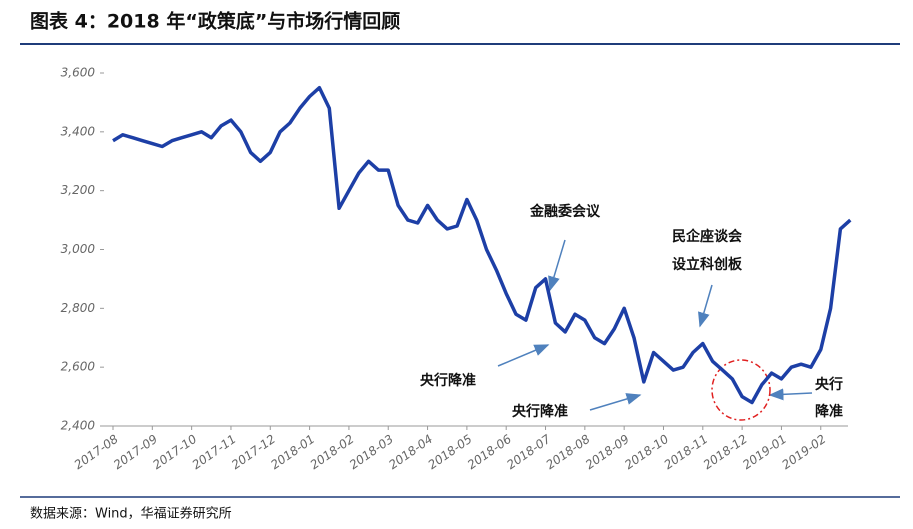 The height and width of the screenshot is (529, 913). Describe the element at coordinates (78, 131) in the screenshot. I see `y-tick-label: 3,400` at that location.